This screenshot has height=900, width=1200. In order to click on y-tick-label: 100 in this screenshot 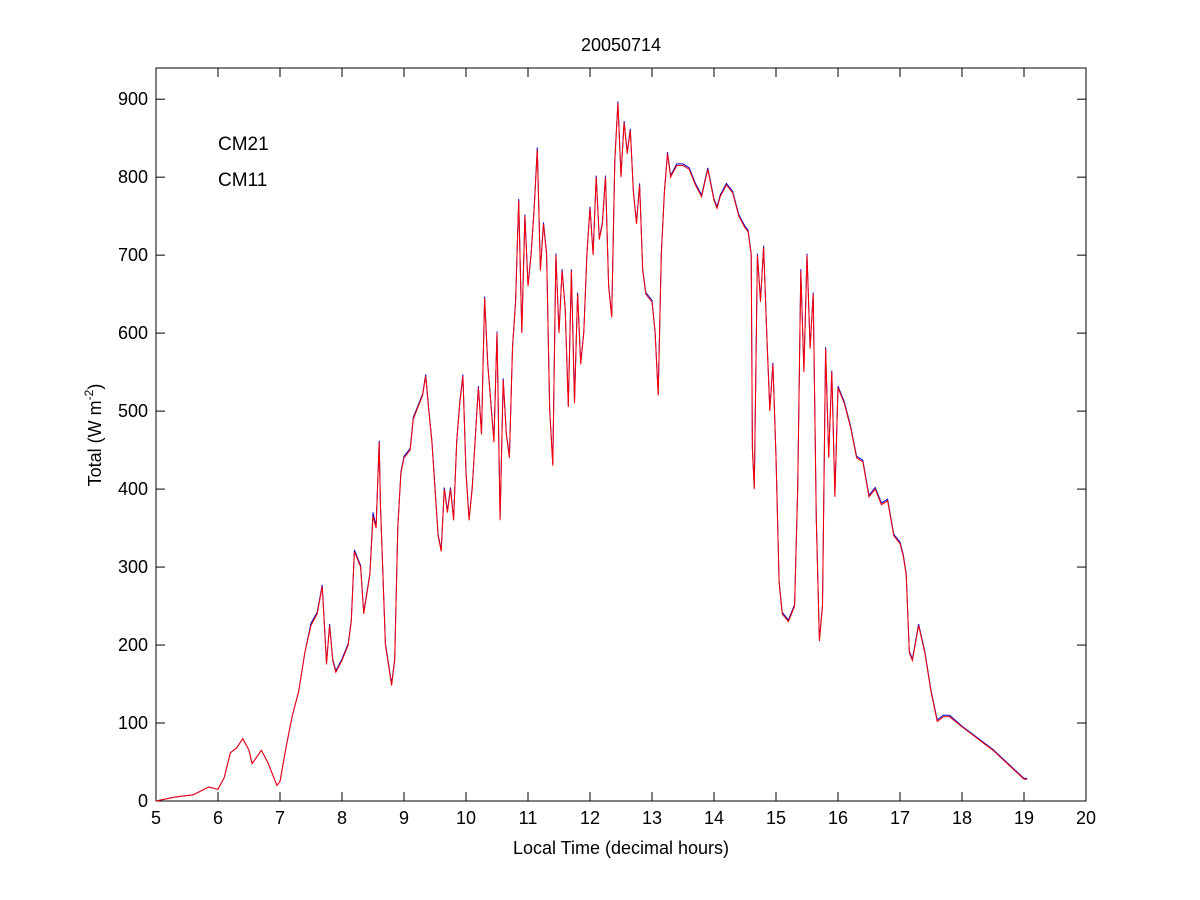, I will do `click(133, 723)`.